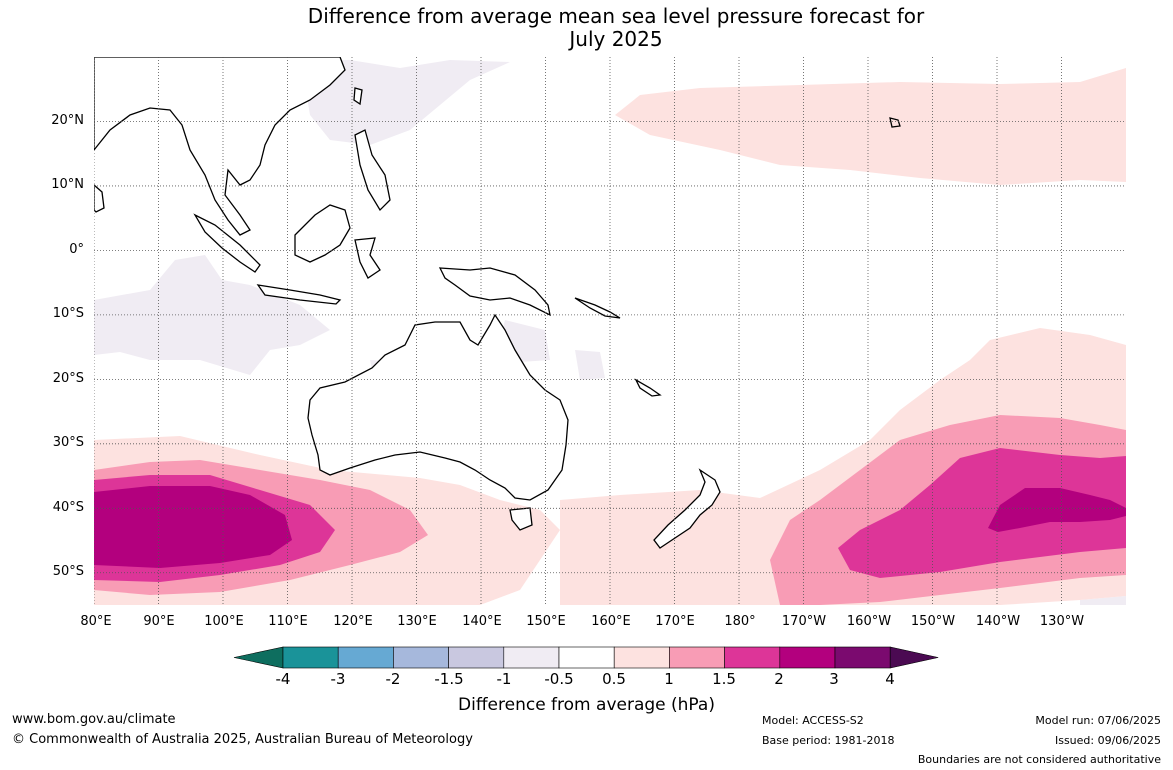 Image resolution: width=1173 pixels, height=770 pixels. What do you see at coordinates (288, 621) in the screenshot?
I see `lon-label-110e: 110°E` at bounding box center [288, 621].